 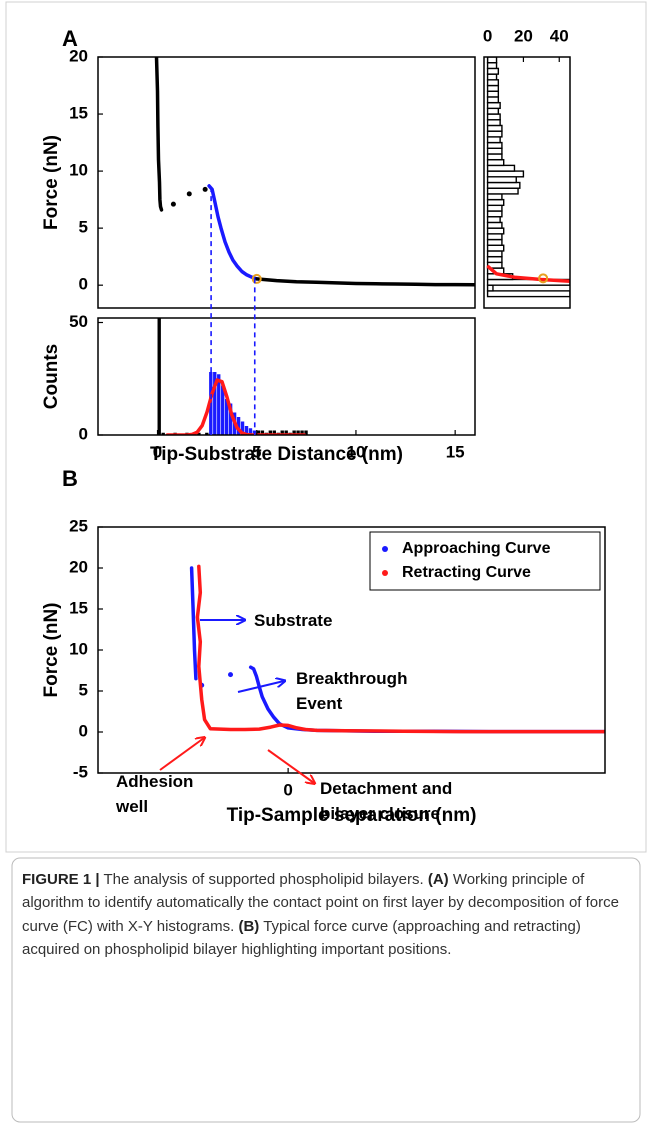 What do you see at coordinates (466, 572) in the screenshot?
I see `legend-label: Retracting Curve` at bounding box center [466, 572].